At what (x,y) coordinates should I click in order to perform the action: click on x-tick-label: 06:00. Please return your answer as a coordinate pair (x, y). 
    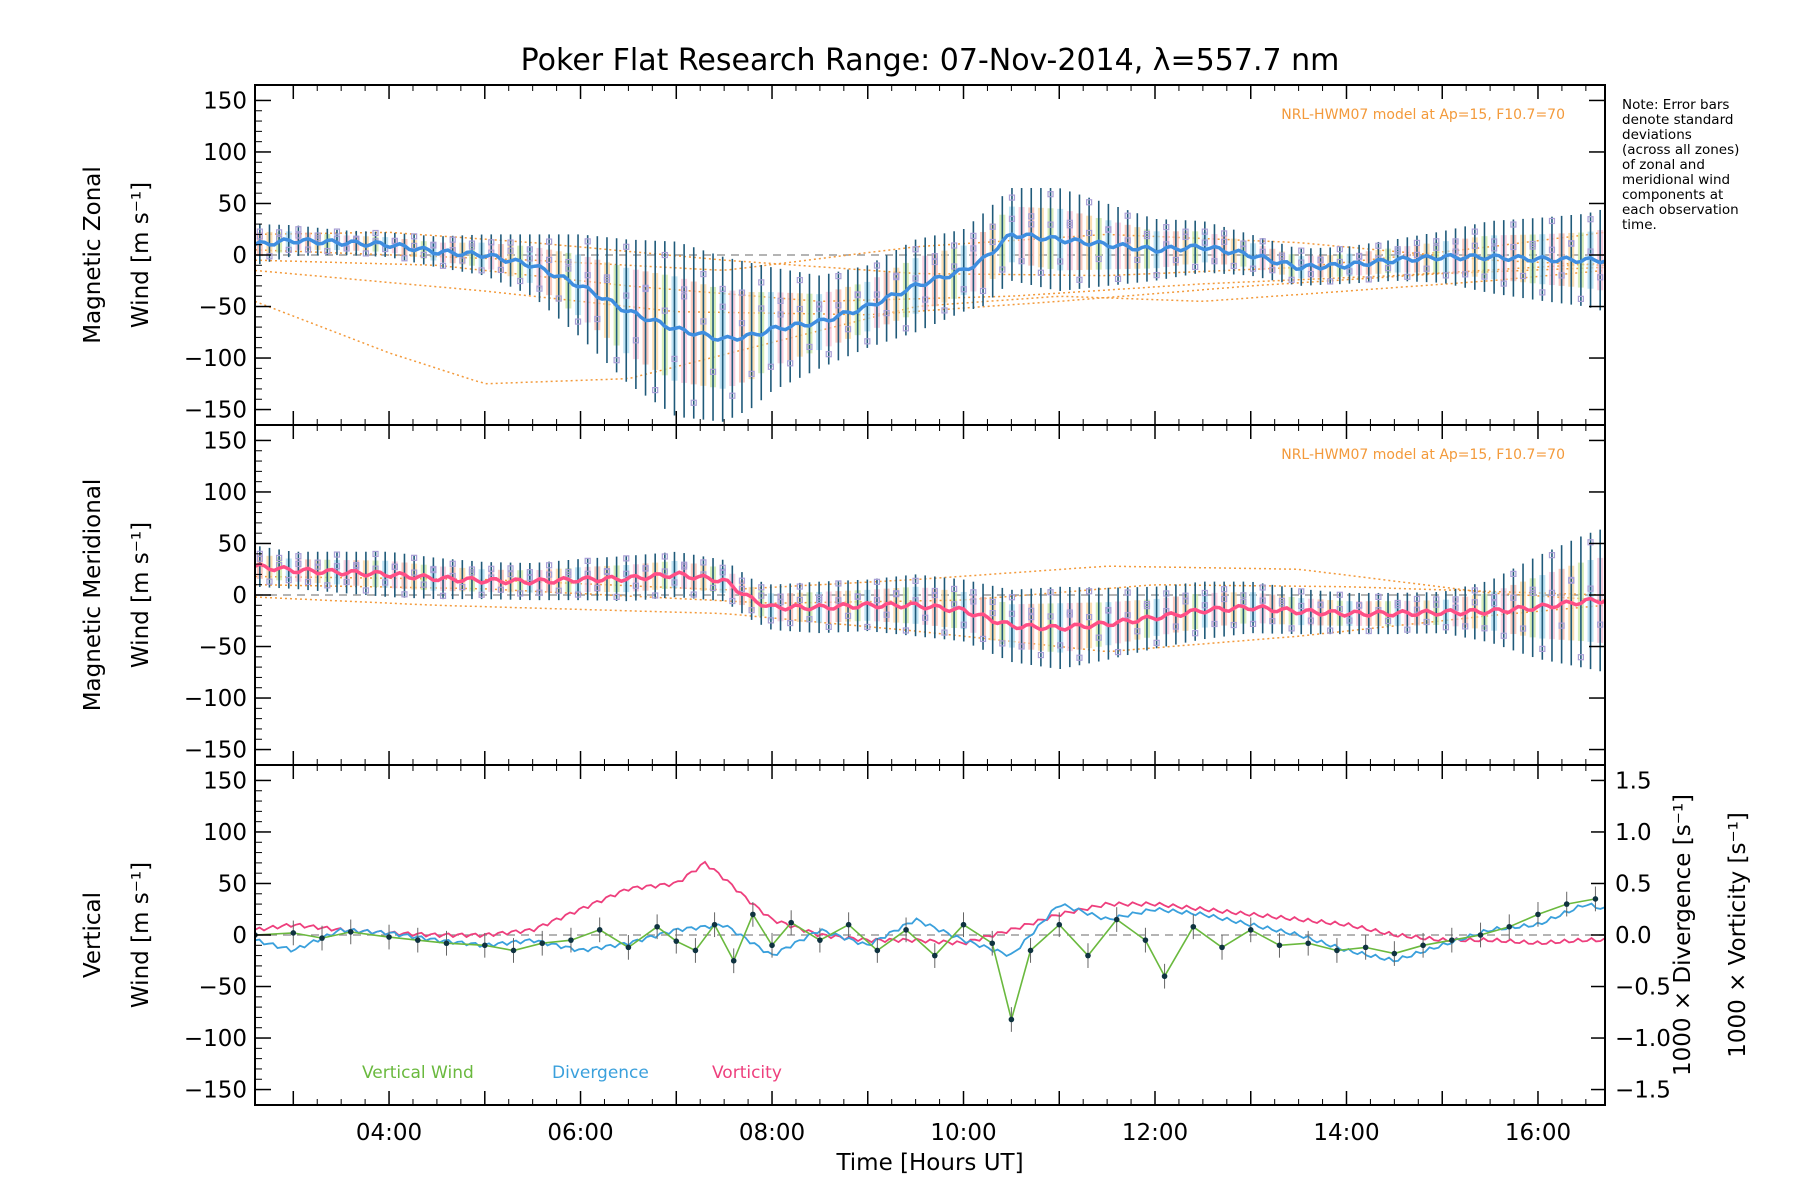
    Looking at the image, I should click on (580, 1133).